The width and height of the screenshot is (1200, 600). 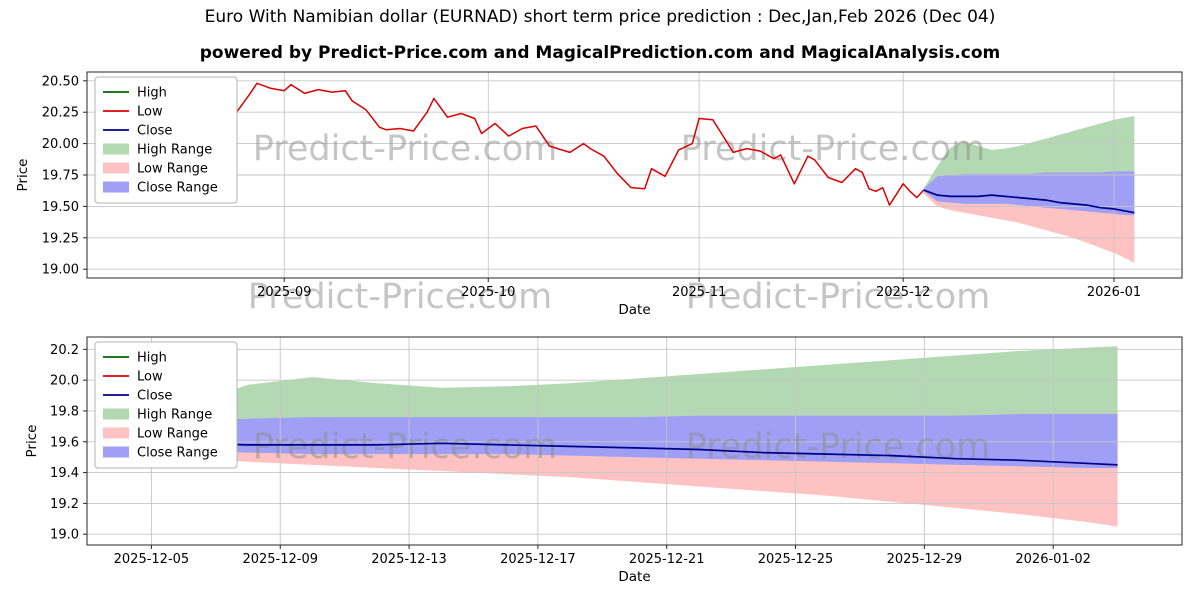 What do you see at coordinates (925, 559) in the screenshot?
I see `x-tick-label: 2025-12-29` at bounding box center [925, 559].